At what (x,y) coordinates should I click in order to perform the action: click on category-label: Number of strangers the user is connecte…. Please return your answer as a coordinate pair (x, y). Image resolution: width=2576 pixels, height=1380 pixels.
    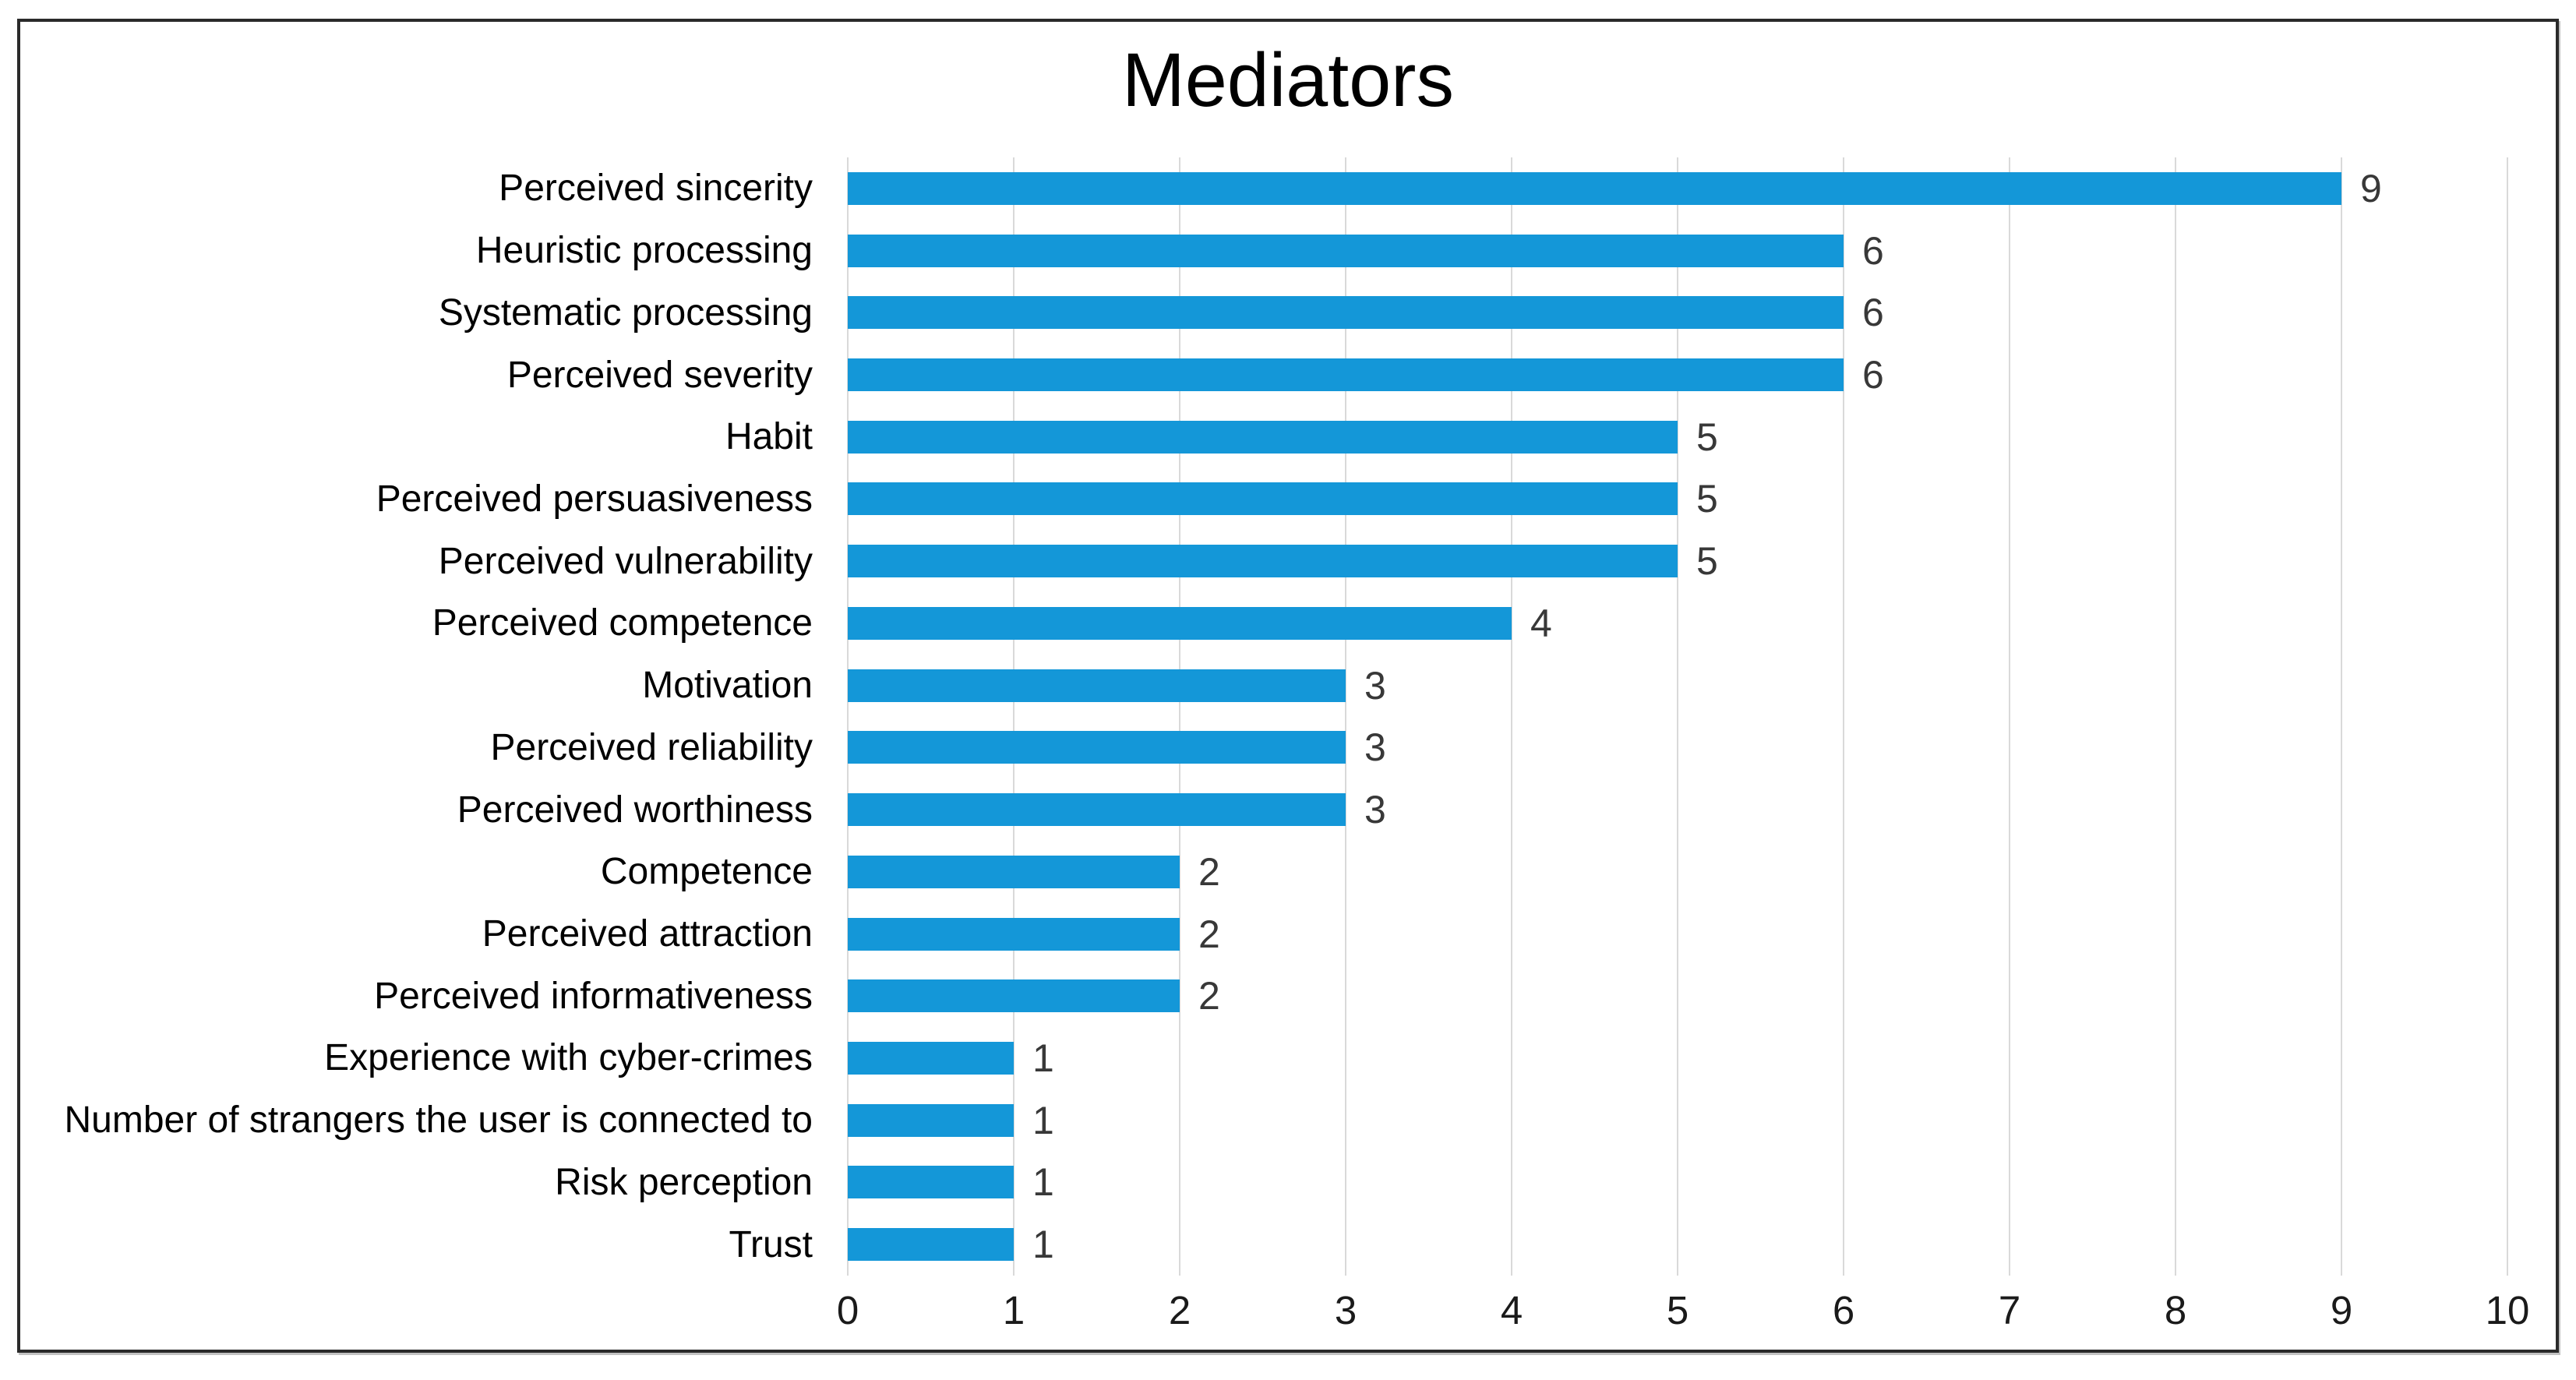
    Looking at the image, I should click on (438, 1121).